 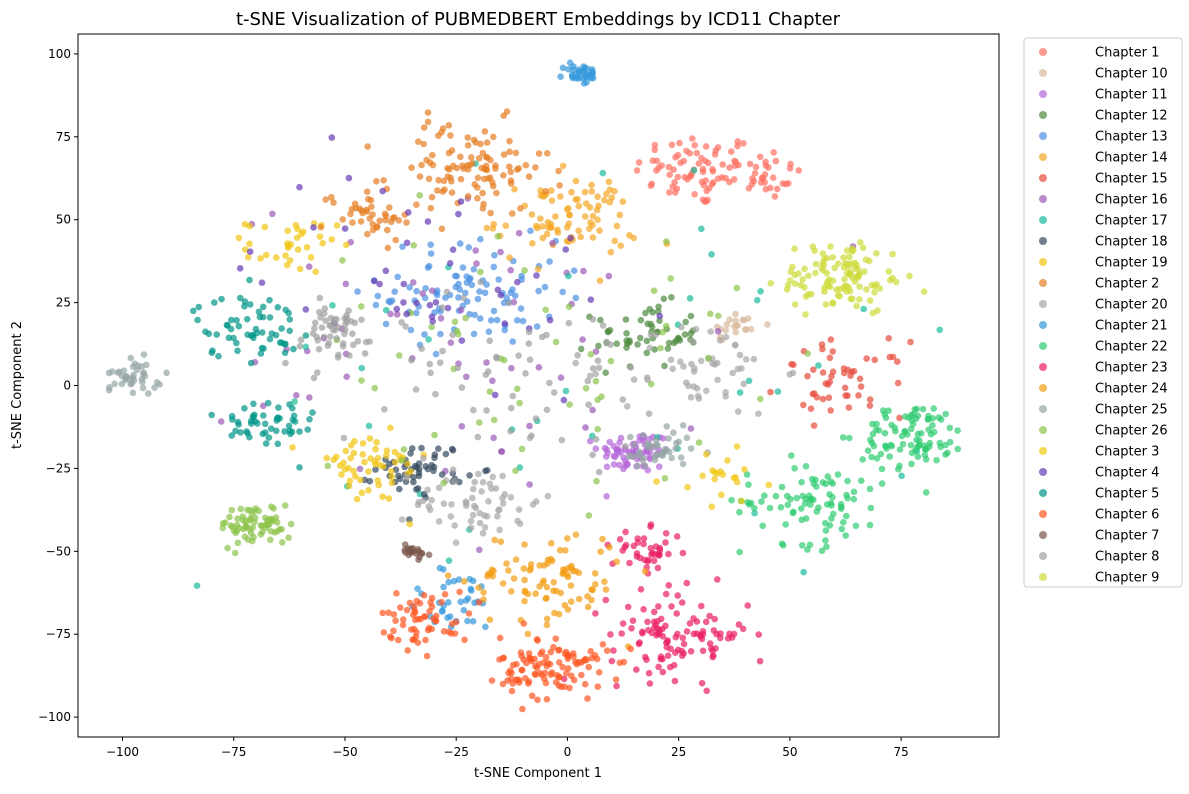 What do you see at coordinates (538, 773) in the screenshot?
I see `x-axis-label: t-SNE Component 1` at bounding box center [538, 773].